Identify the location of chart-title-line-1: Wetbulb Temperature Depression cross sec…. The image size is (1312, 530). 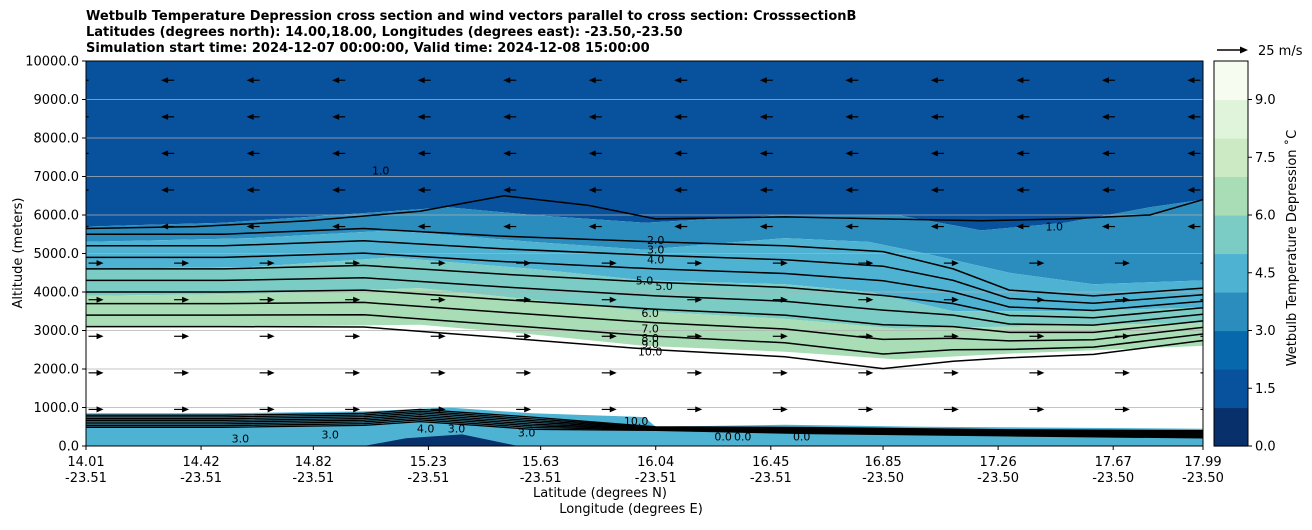
(471, 16).